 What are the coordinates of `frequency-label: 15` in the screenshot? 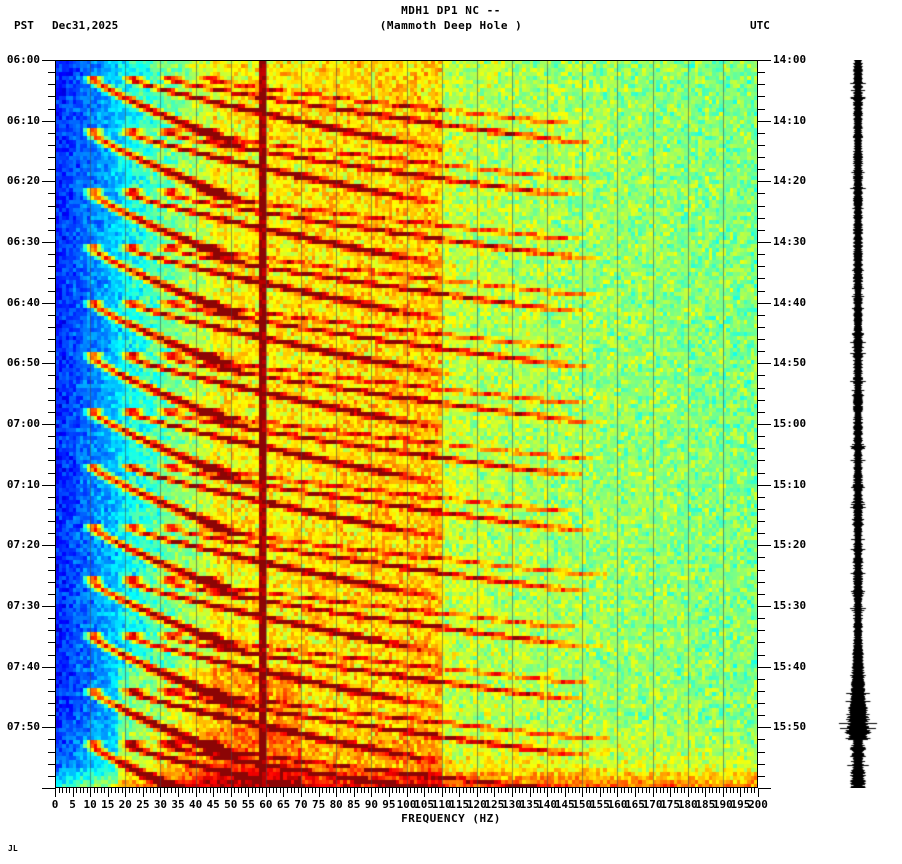 It's located at (108, 804).